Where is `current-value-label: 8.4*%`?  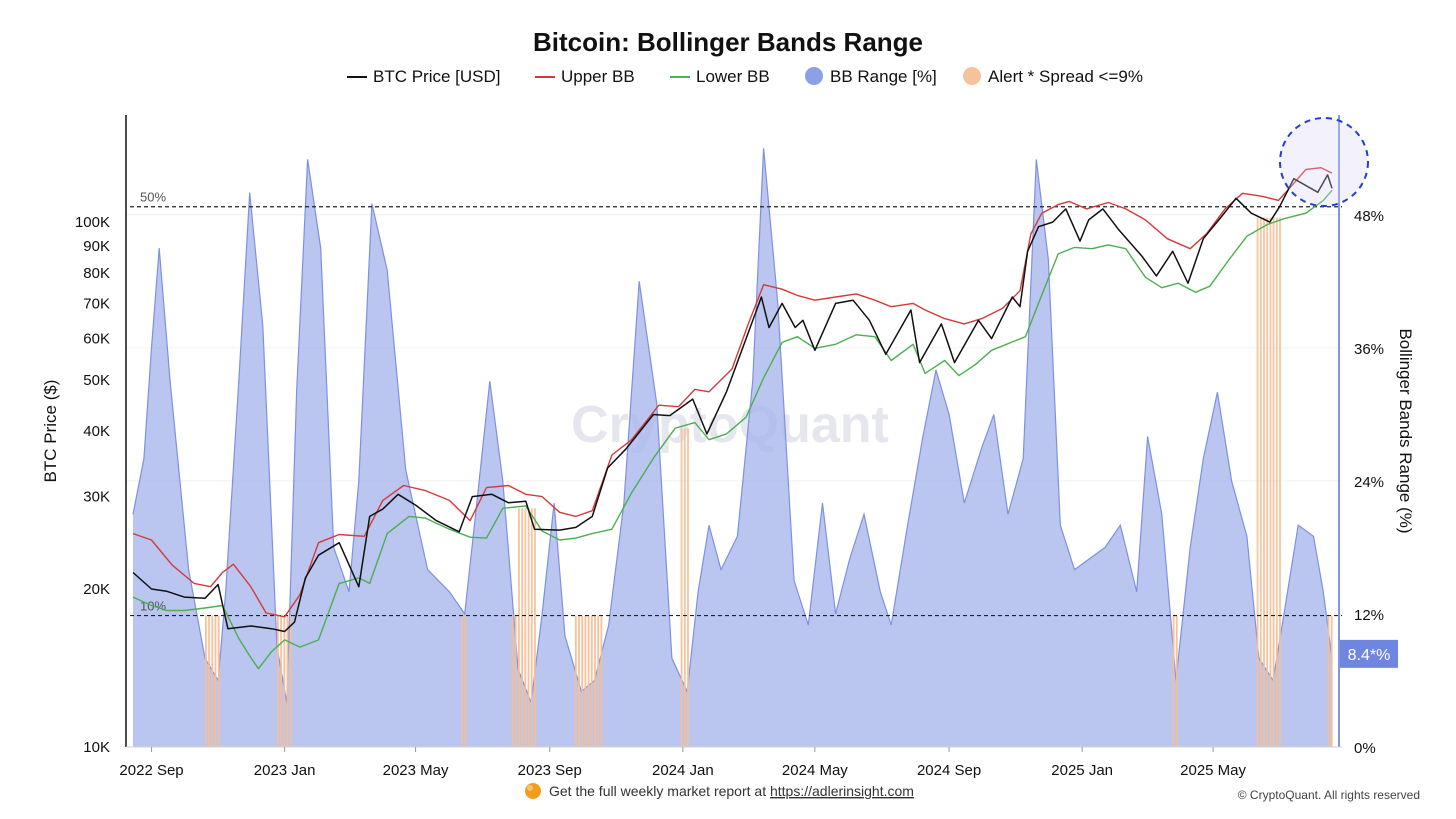
current-value-label: 8.4*% is located at coordinates (1369, 655).